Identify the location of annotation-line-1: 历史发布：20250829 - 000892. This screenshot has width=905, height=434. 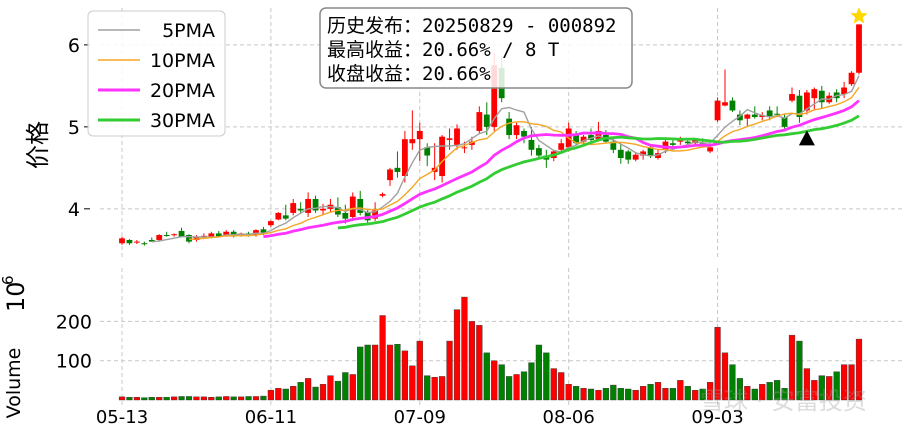
(471, 26).